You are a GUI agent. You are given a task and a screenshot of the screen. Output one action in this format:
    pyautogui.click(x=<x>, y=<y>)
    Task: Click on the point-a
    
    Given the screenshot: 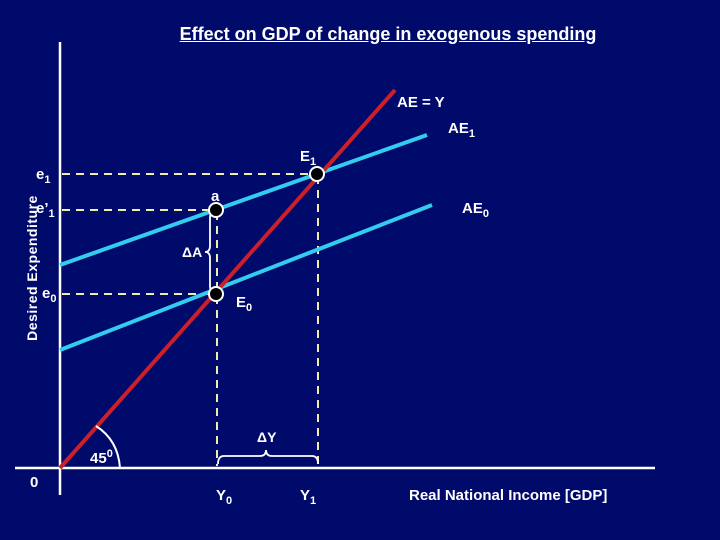 What is the action you would take?
    pyautogui.click(x=216, y=210)
    